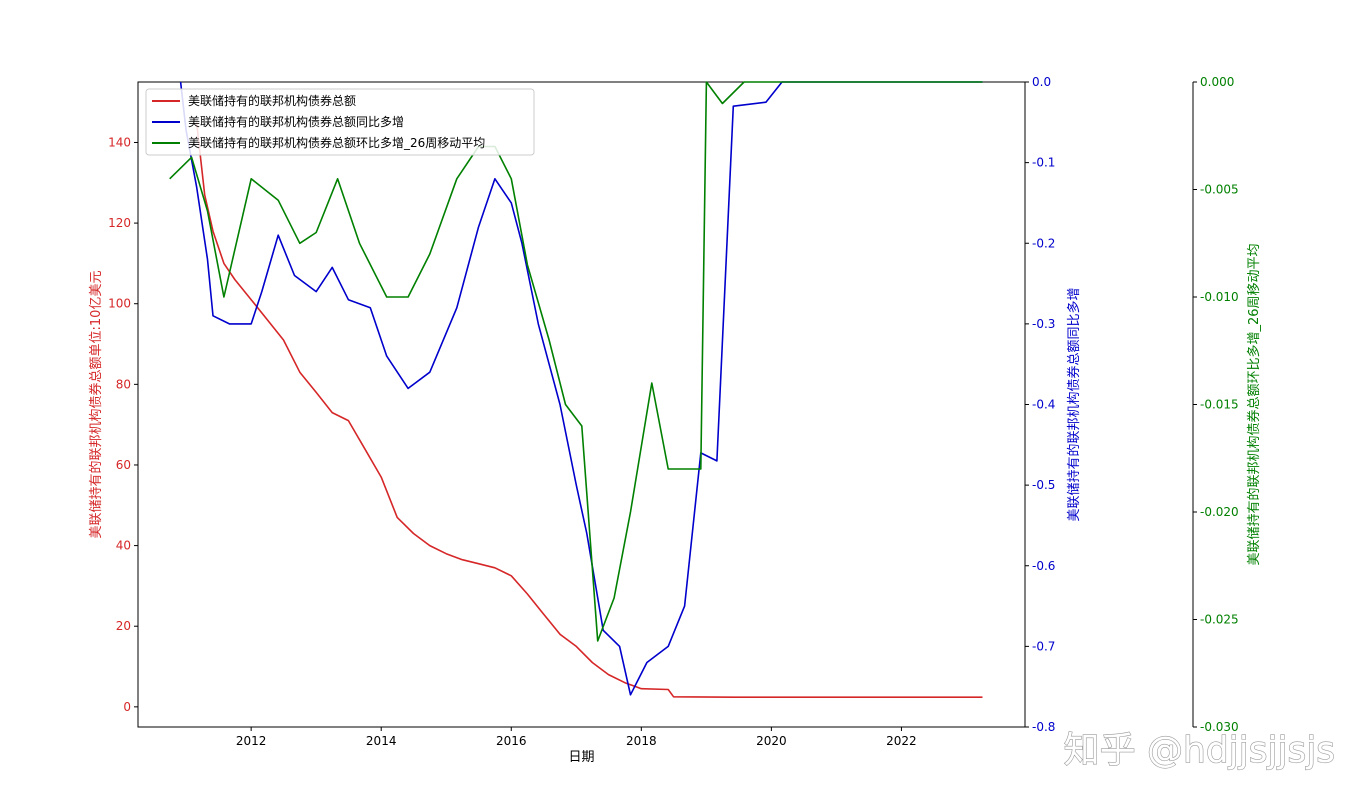  What do you see at coordinates (1074, 404) in the screenshot?
I see `y-axis-label-right1: 美联储持有的联邦机构债券总额同比多增` at bounding box center [1074, 404].